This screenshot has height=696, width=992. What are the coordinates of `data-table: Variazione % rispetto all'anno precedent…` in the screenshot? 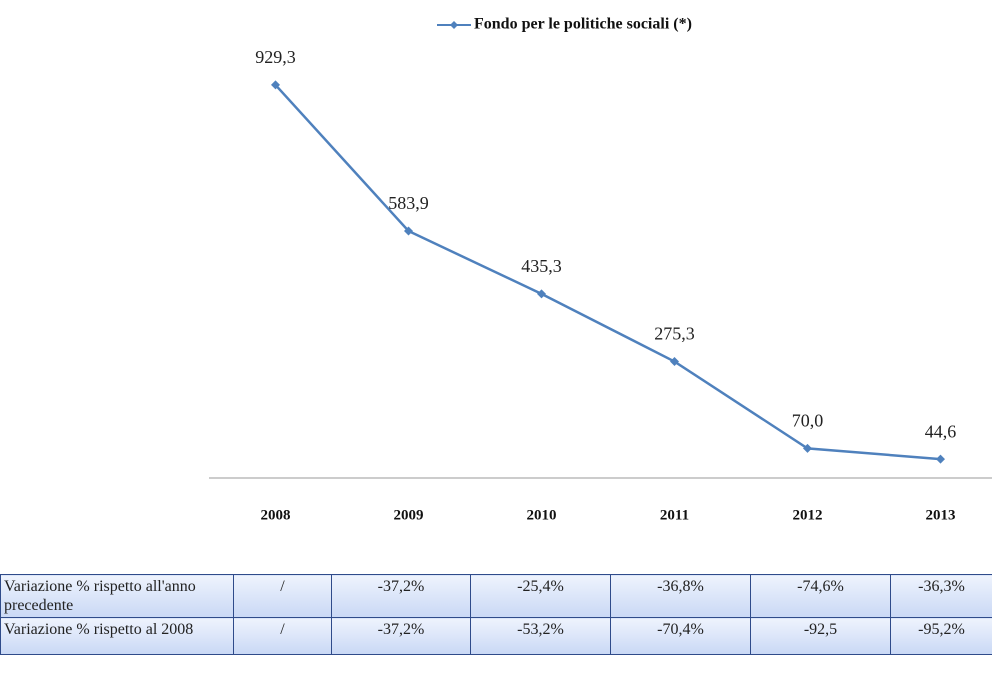 It's located at (496, 614).